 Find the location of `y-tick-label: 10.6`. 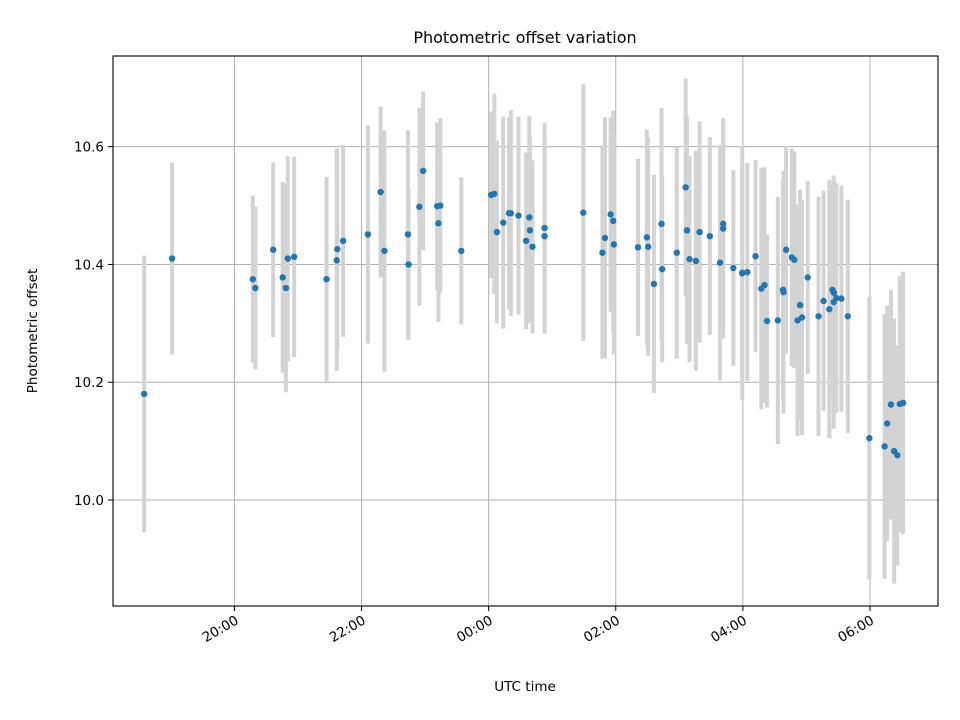

y-tick-label: 10.6 is located at coordinates (89, 148).